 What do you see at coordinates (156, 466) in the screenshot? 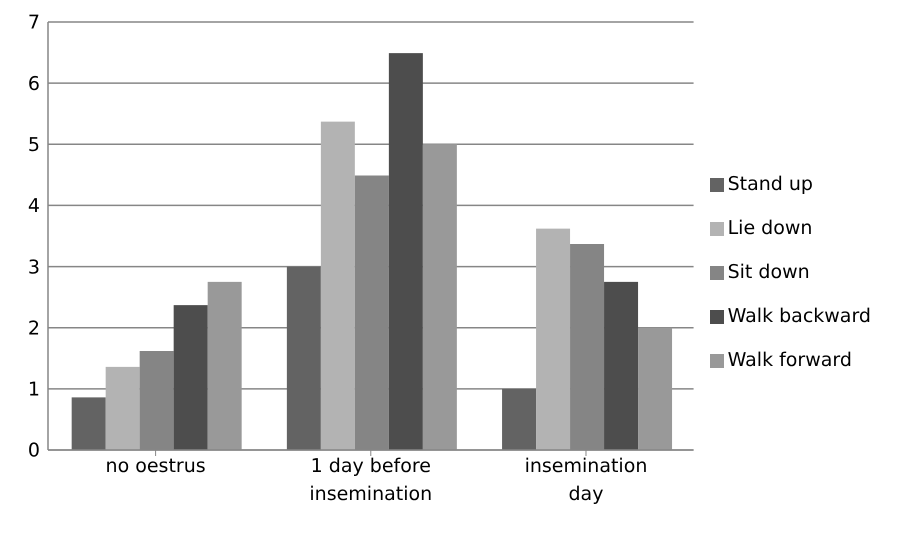
I see `x-tick-label: no oestrus` at bounding box center [156, 466].